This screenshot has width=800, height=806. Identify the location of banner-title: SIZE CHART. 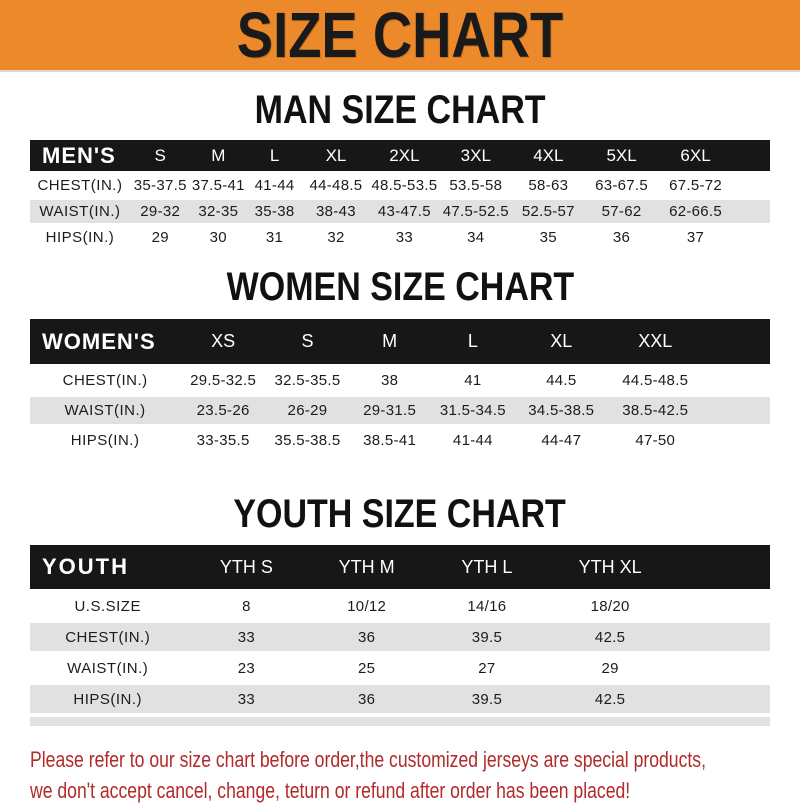
(400, 35).